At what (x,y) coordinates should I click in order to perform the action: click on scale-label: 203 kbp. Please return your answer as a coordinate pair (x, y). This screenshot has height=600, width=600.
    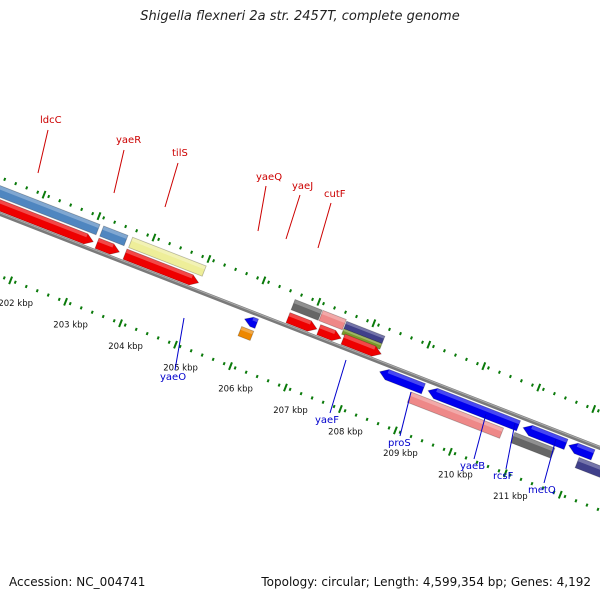
    Looking at the image, I should click on (70, 325).